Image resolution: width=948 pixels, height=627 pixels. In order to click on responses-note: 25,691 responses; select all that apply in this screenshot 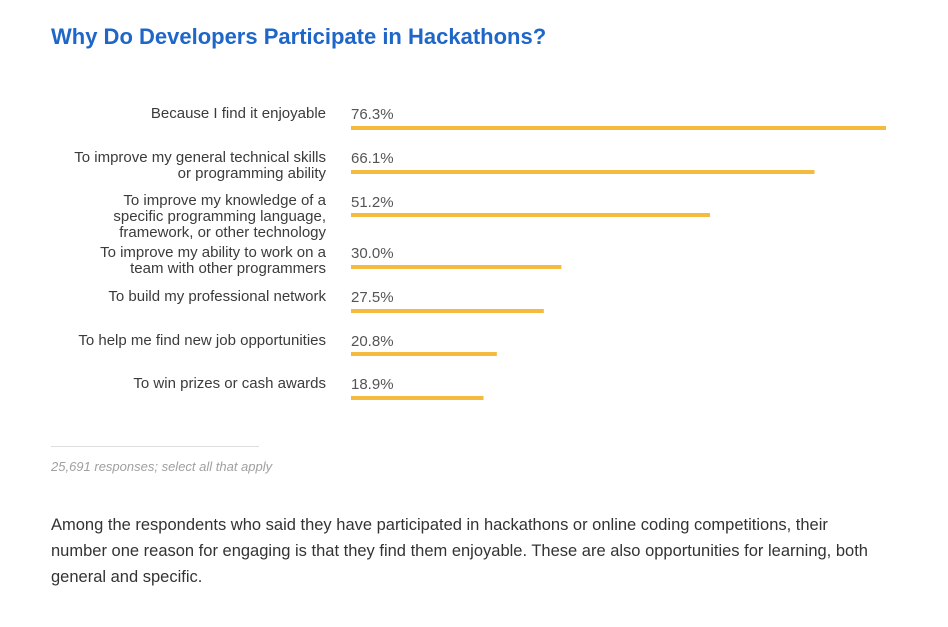, I will do `click(162, 466)`.